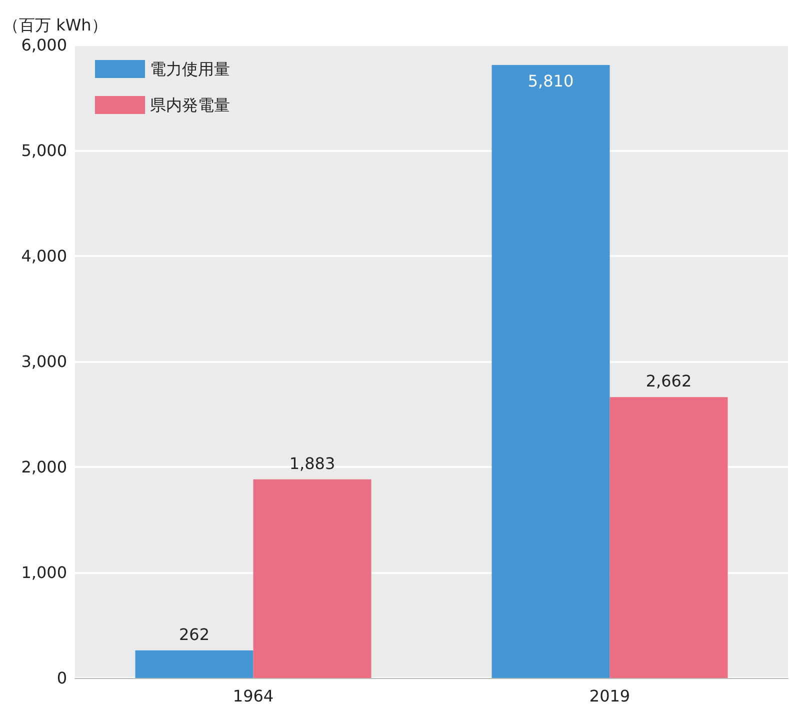 The height and width of the screenshot is (705, 790). I want to click on data-label: 2,662, so click(669, 381).